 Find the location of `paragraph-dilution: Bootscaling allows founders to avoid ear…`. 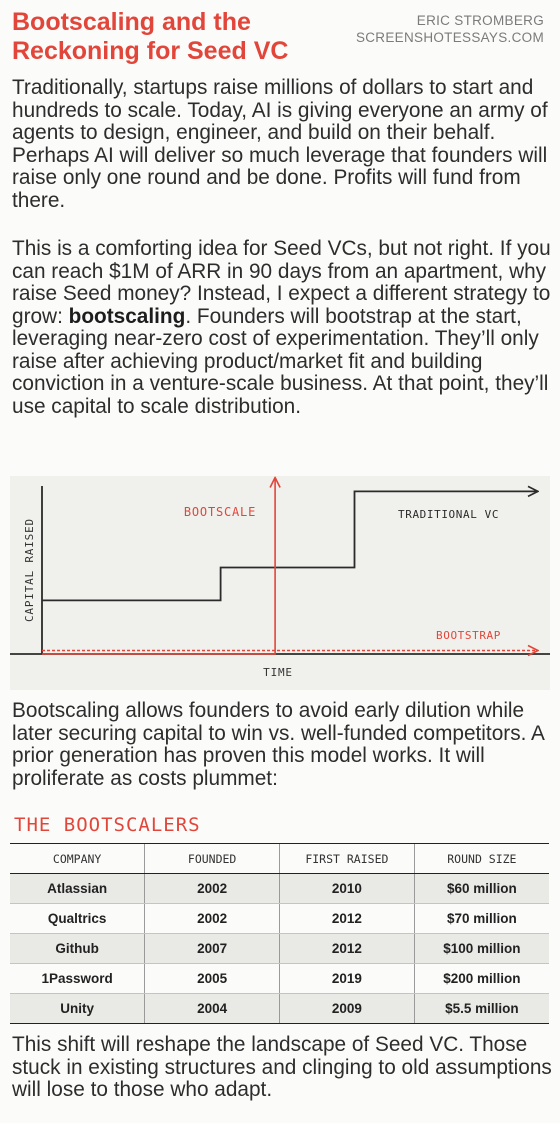

paragraph-dilution: Bootscaling allows founders to avoid ear… is located at coordinates (278, 744).